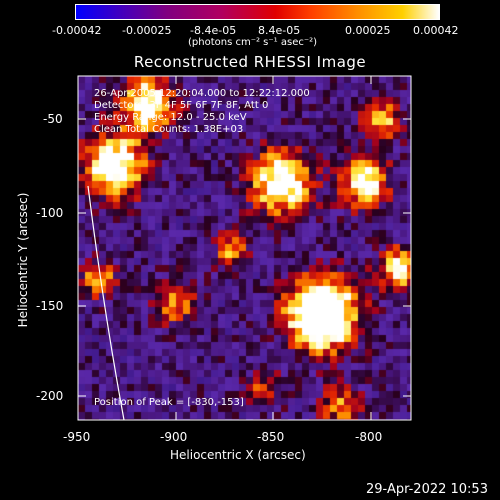  Describe the element at coordinates (53, 119) in the screenshot. I see `y-tick: -50` at that location.